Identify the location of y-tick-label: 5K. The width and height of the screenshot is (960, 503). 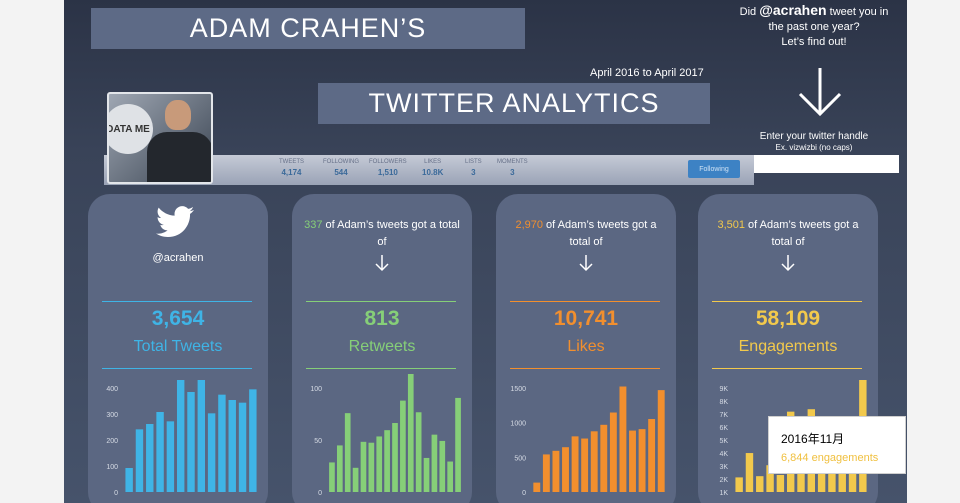
(723, 441).